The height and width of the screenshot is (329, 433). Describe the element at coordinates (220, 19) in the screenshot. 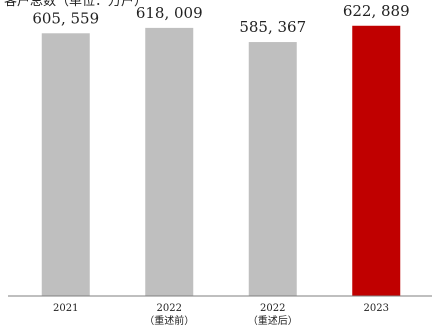

I see `value-labels-group: 605, 559 618, 009 585, 367 622, 889` at that location.